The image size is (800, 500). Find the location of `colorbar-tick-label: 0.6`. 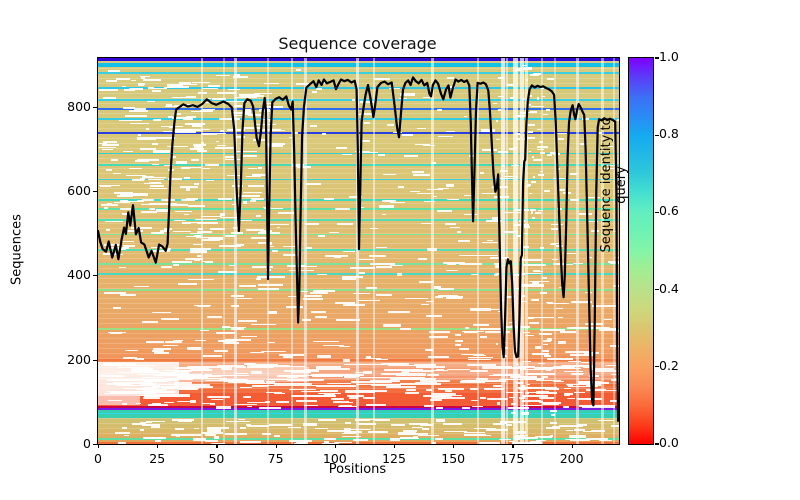

colorbar-tick-label: 0.6 is located at coordinates (669, 211).